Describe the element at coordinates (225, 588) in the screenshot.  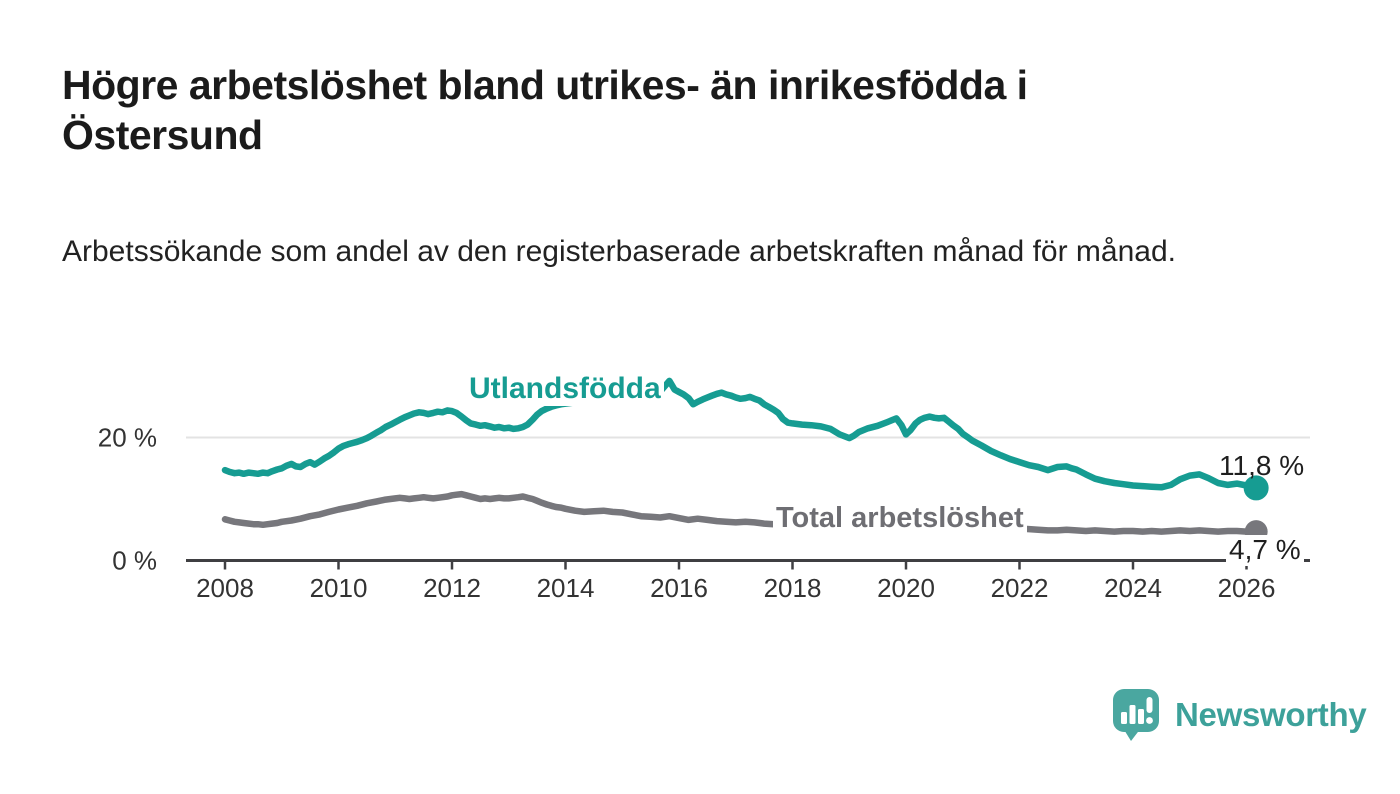
I see `x-axis-label-2008: 2008` at that location.